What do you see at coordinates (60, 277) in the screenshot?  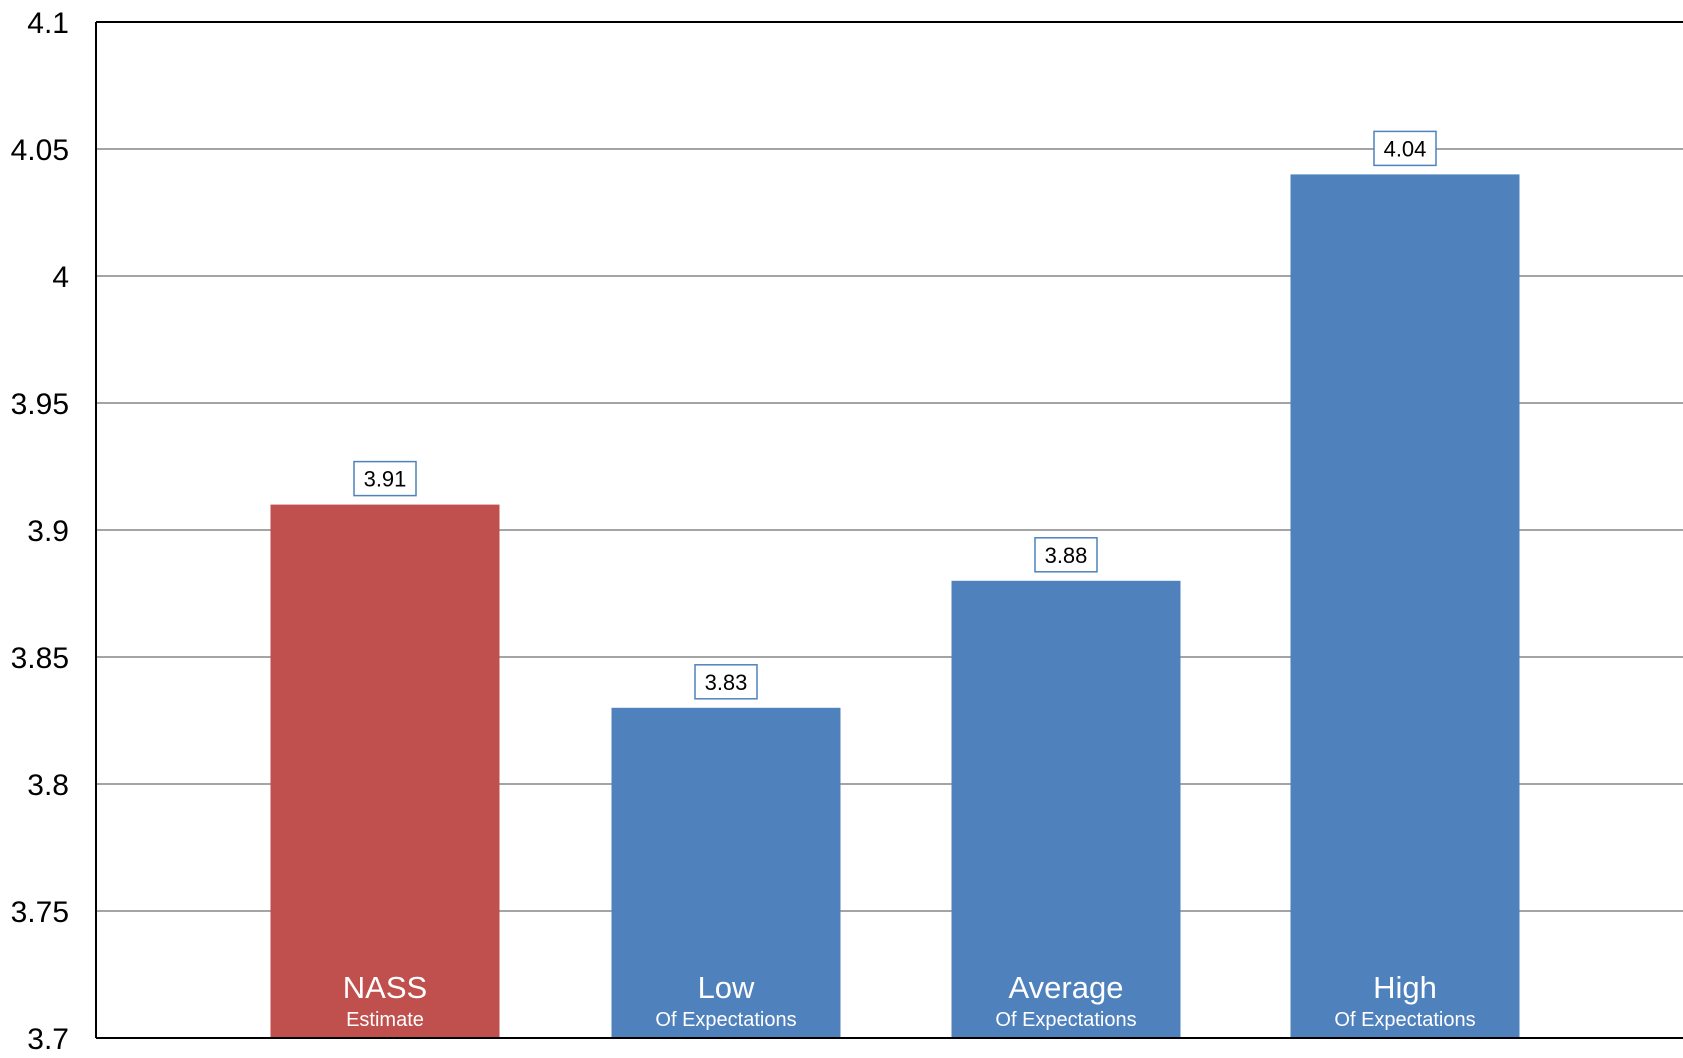 I see `y-tick-label: 4` at bounding box center [60, 277].